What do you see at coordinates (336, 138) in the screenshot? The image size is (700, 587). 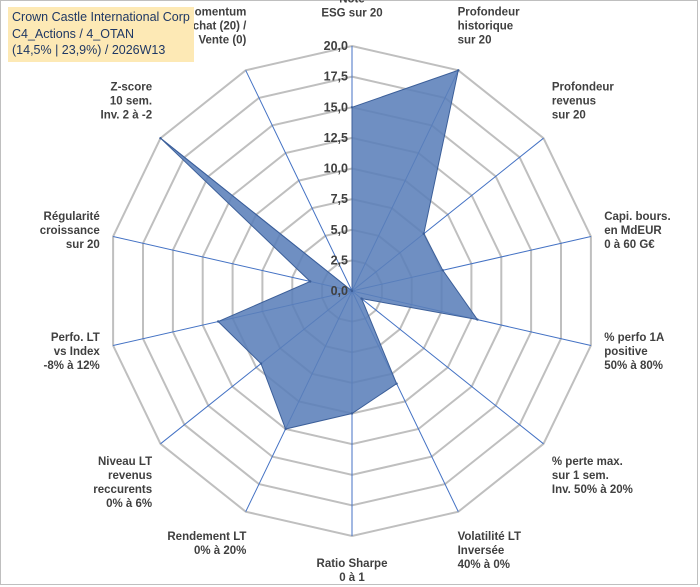 I see `tick-label: 12,5` at bounding box center [336, 138].